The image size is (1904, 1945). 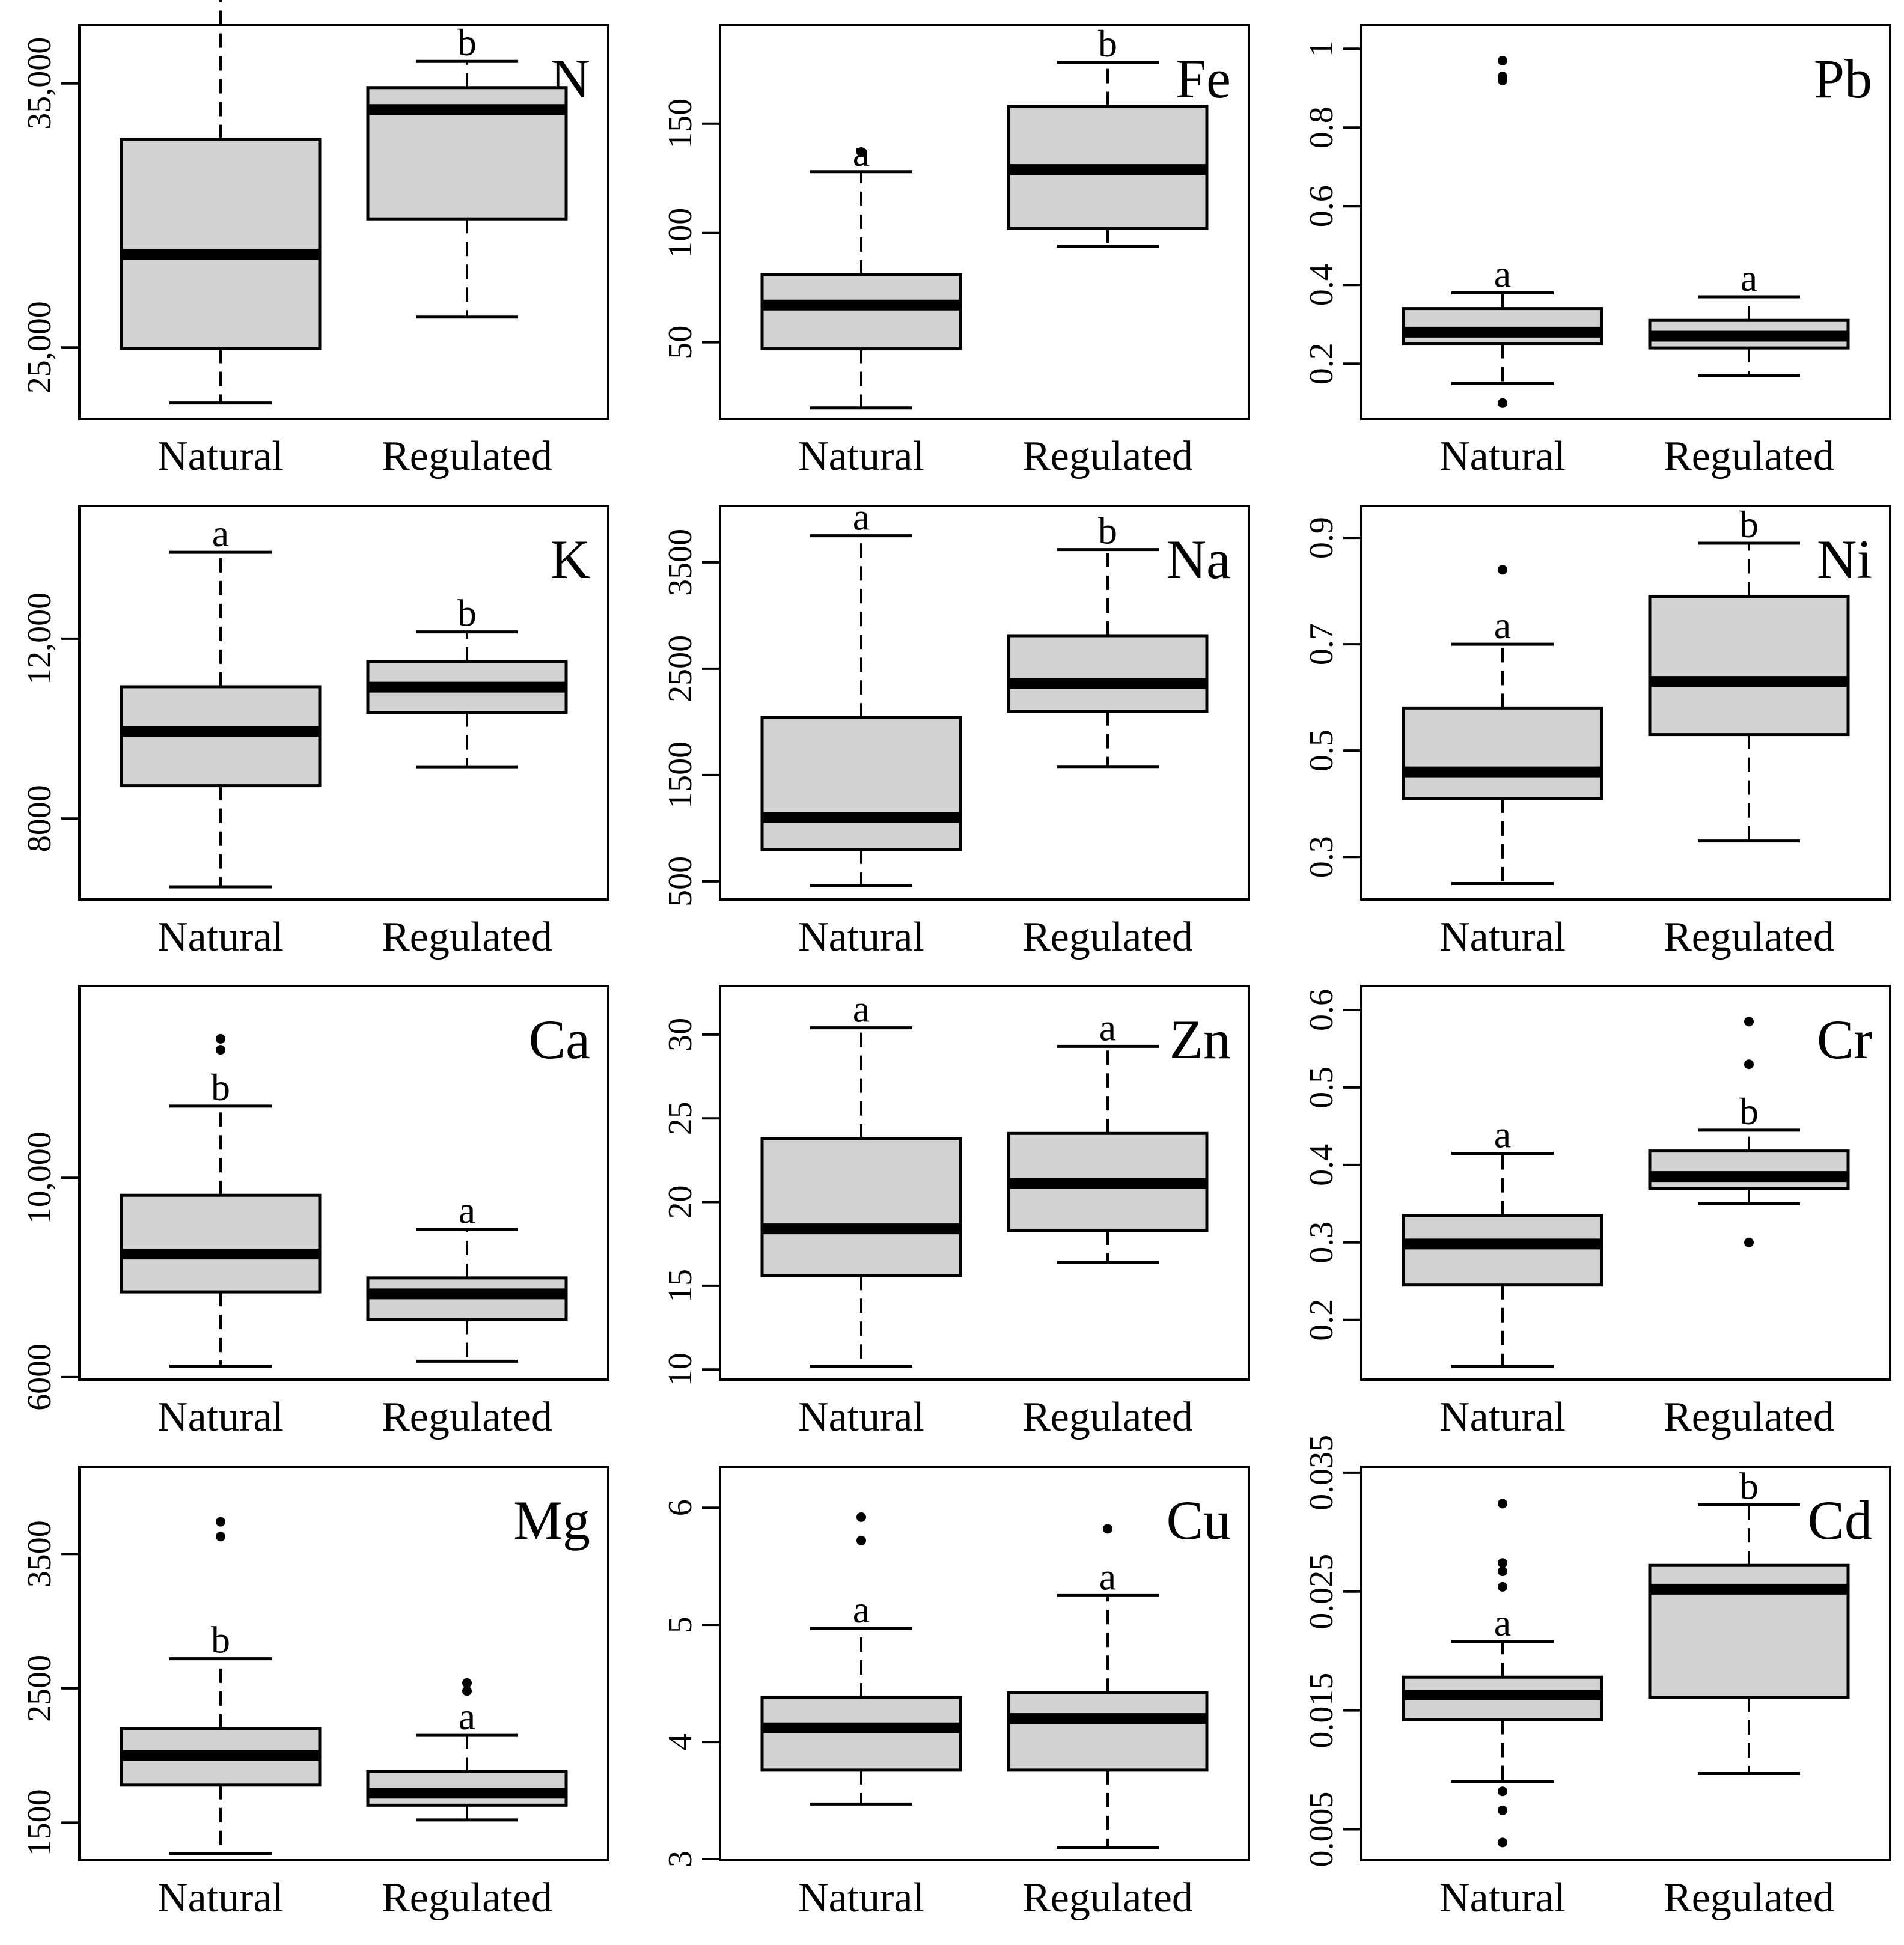 I want to click on y-tick-label: 25,000, so click(x=39, y=347).